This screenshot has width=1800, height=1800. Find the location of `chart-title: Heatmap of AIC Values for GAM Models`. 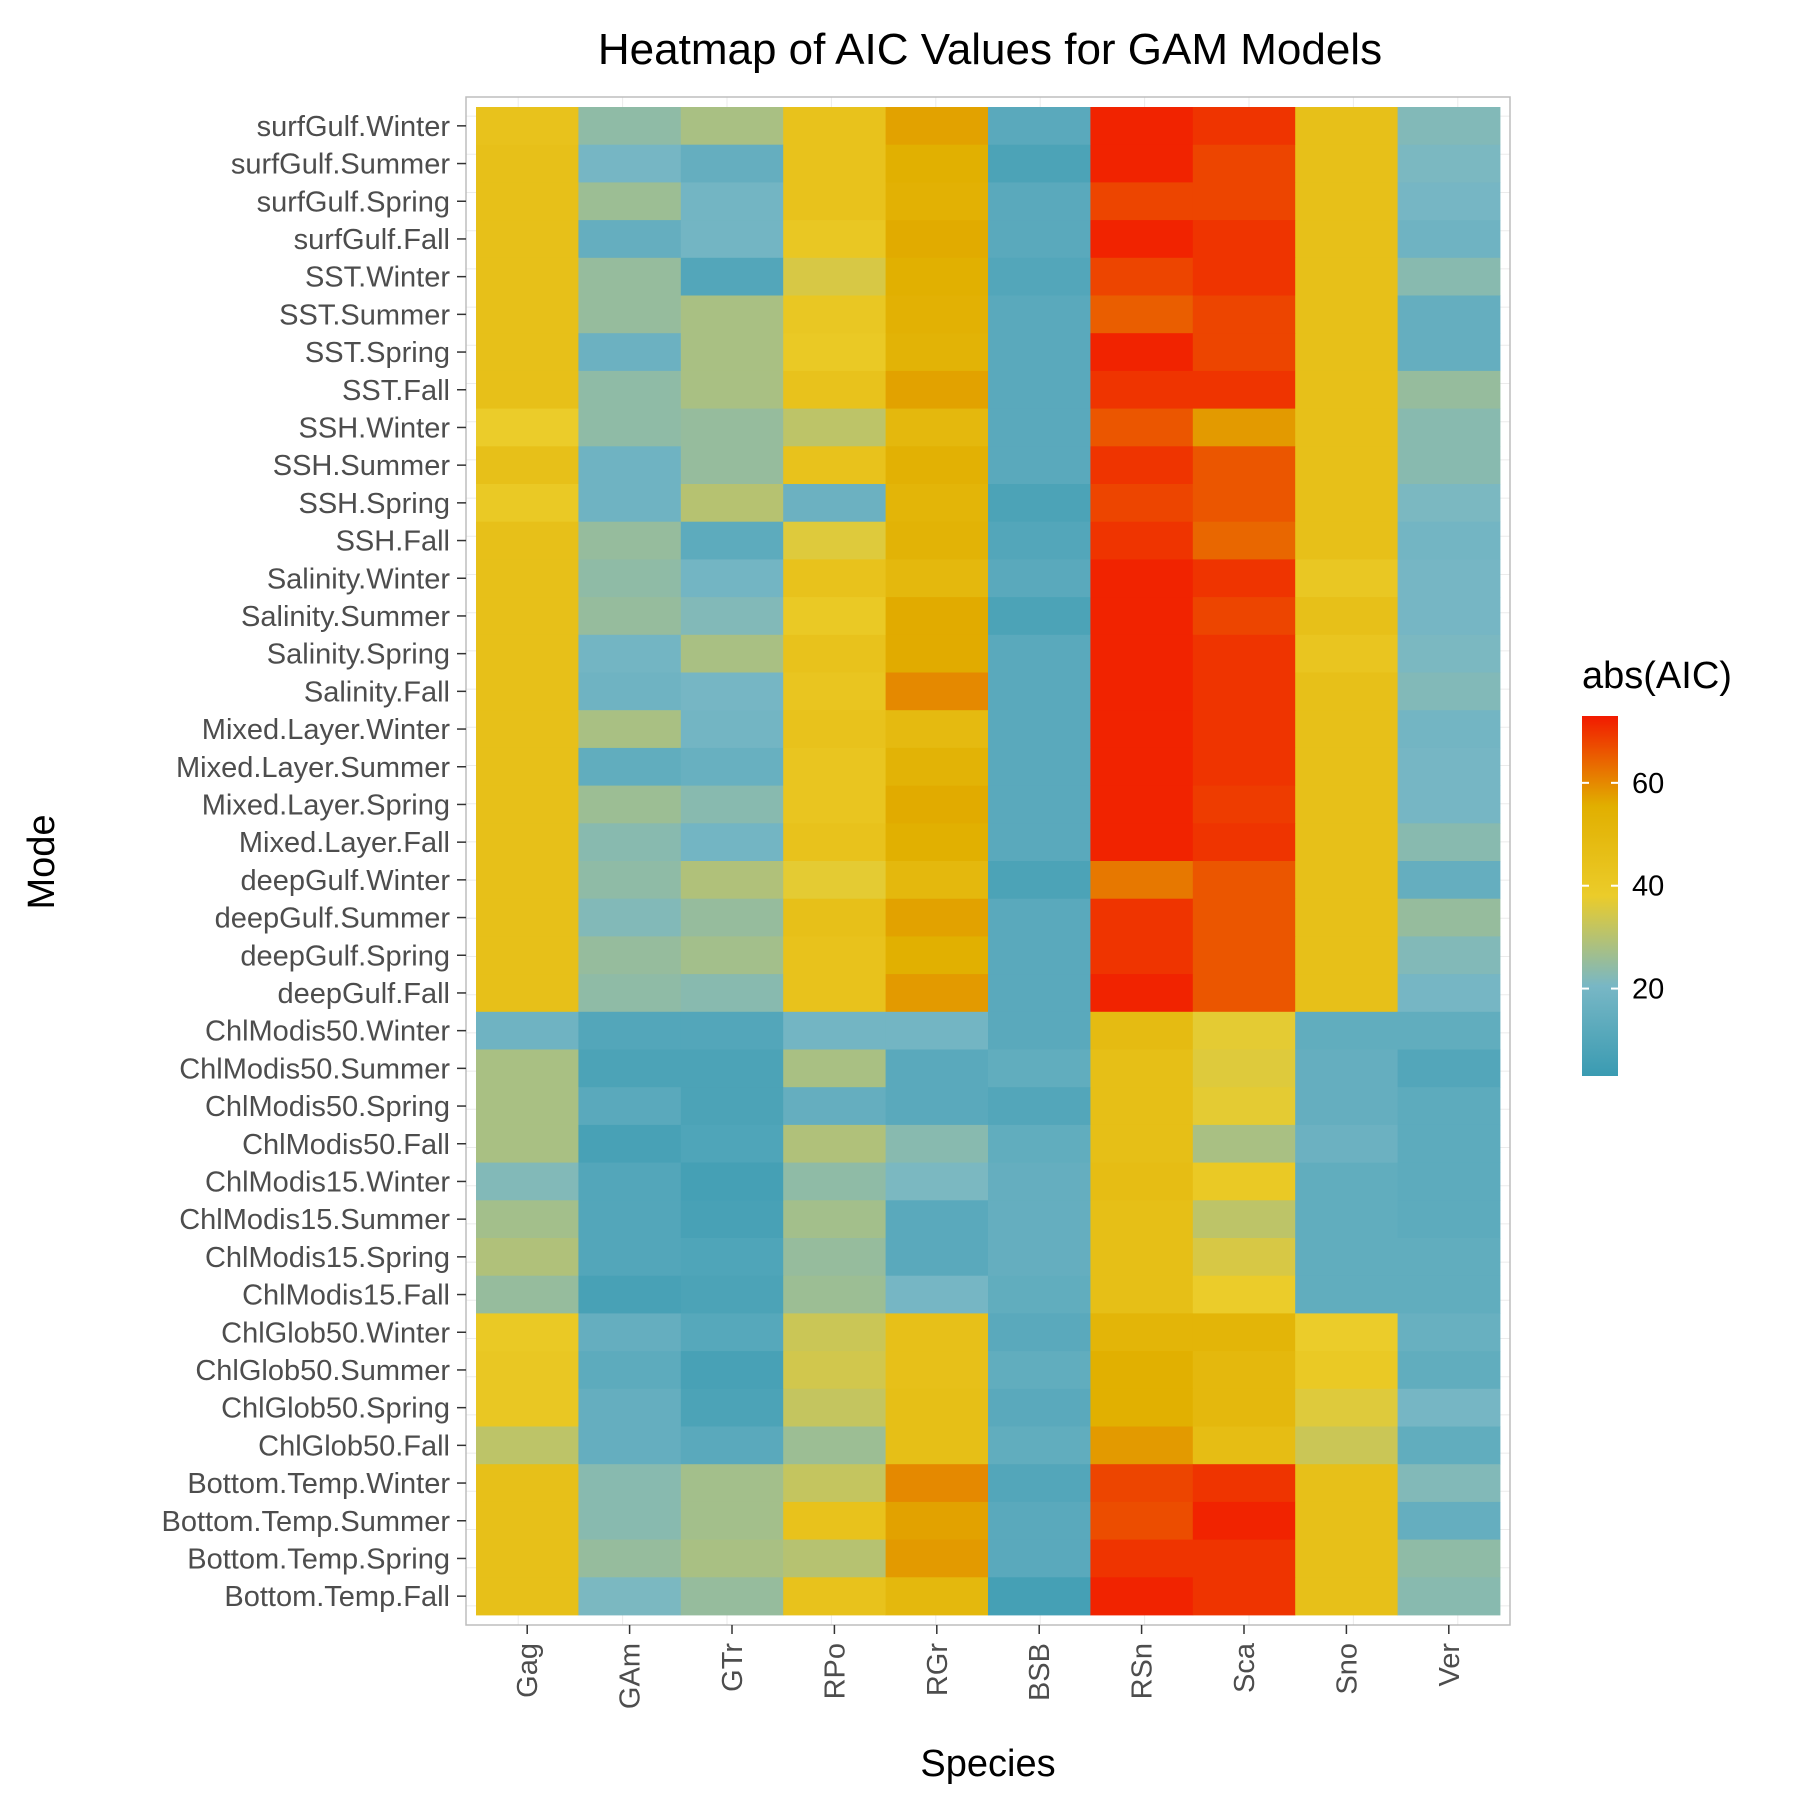

chart-title: Heatmap of AIC Values for GAM Models is located at coordinates (990, 49).